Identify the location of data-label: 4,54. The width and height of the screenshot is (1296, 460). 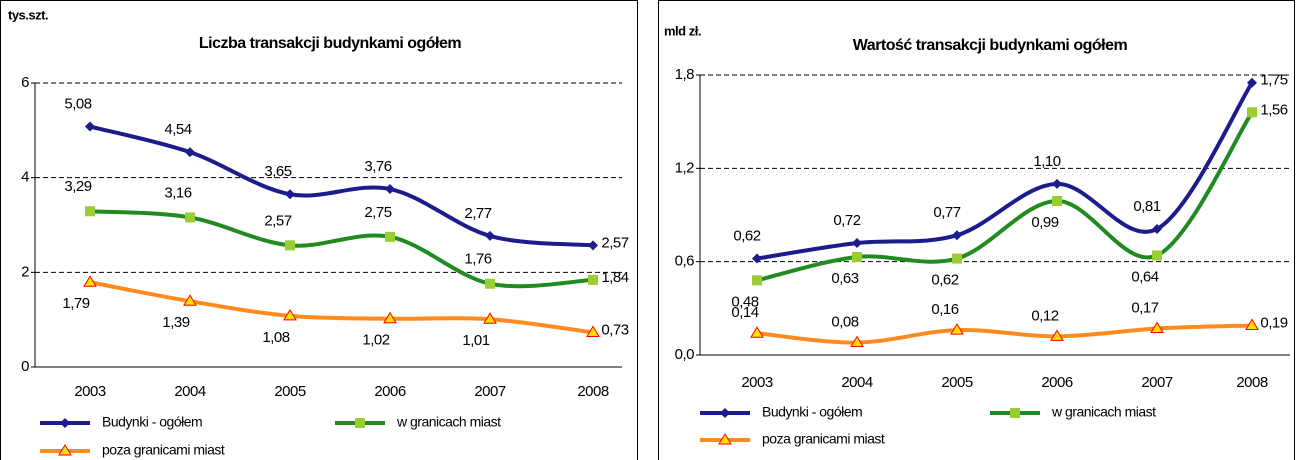
(177, 129).